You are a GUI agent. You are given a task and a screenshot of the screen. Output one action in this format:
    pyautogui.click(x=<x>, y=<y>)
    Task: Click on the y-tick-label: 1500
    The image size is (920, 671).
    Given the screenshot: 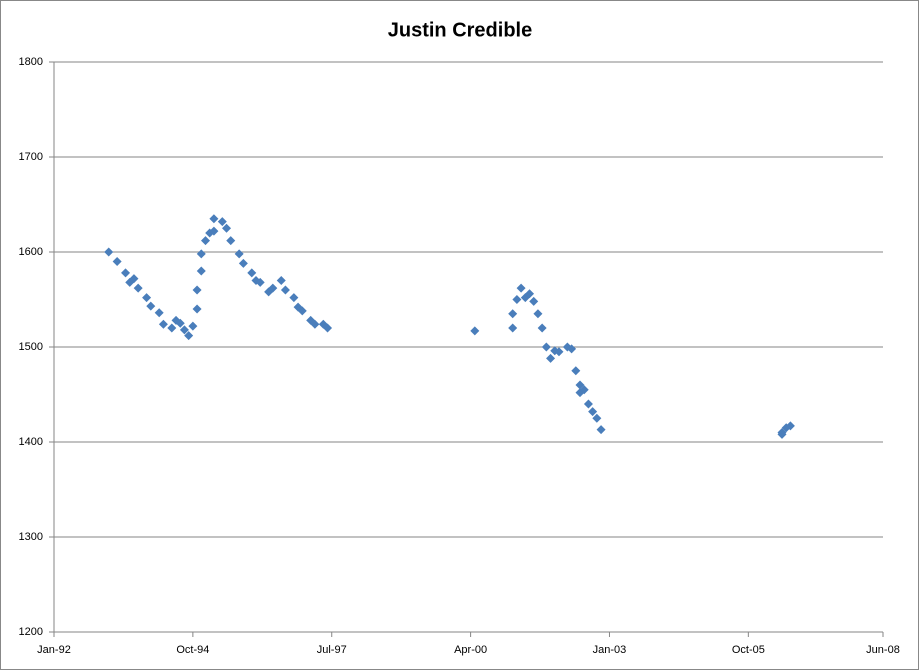 What is the action you would take?
    pyautogui.click(x=31, y=347)
    